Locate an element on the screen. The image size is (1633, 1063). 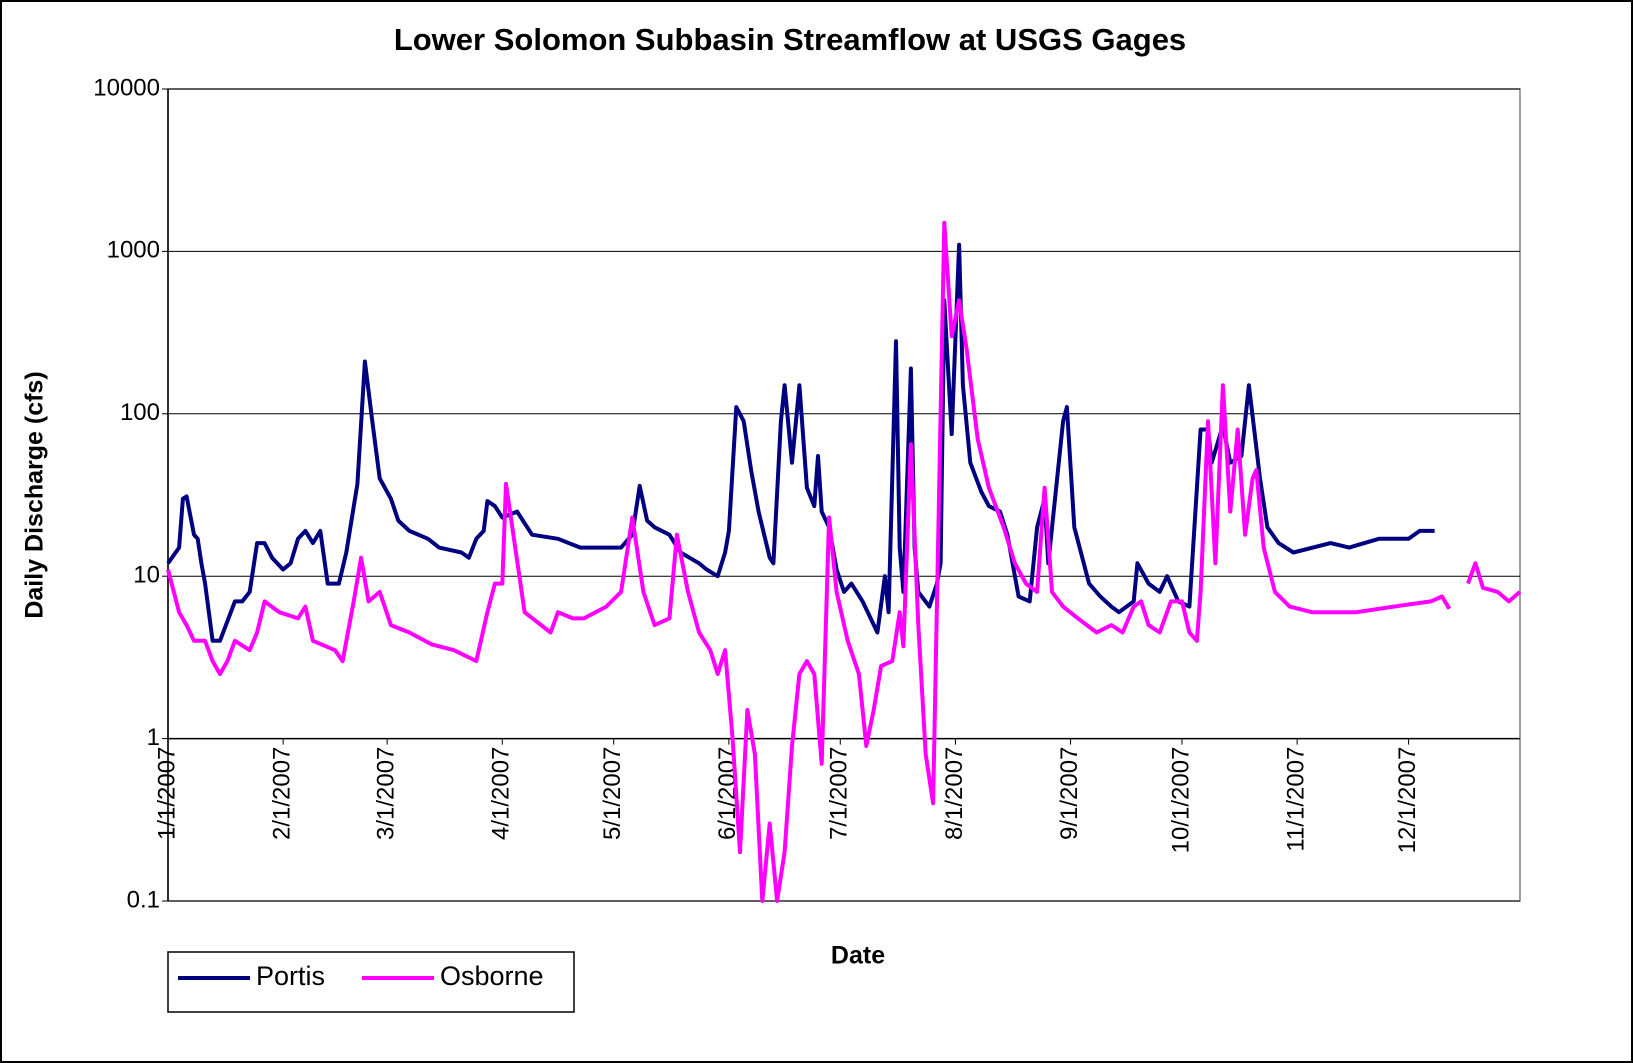
x-tick-label: 2/1/2007 is located at coordinates (281, 793).